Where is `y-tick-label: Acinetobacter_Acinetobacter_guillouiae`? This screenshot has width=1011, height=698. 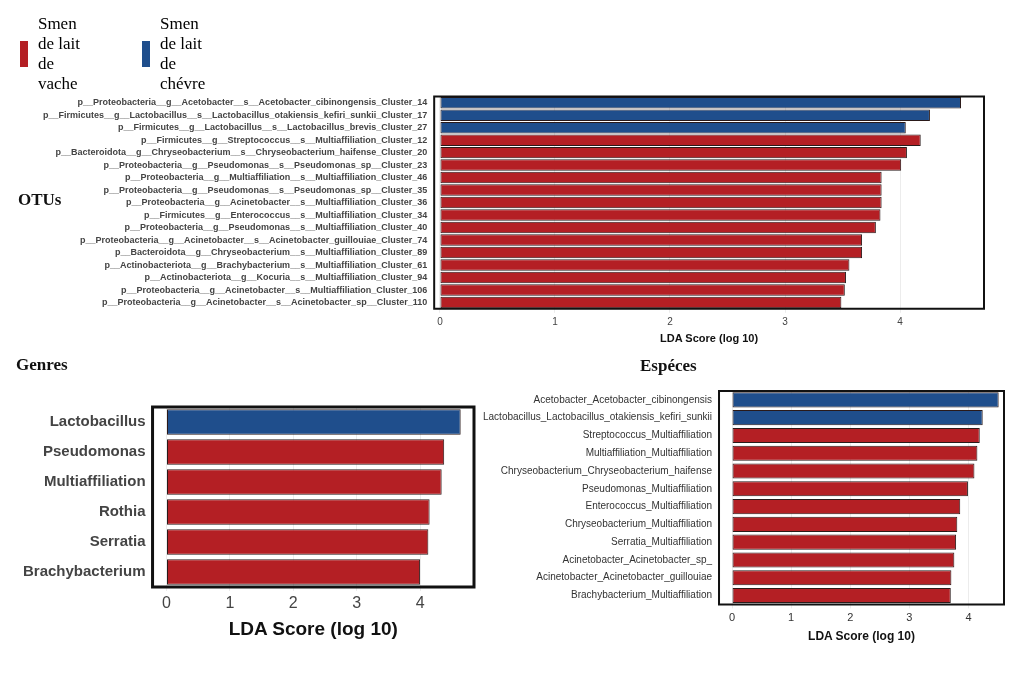
y-tick-label: Acinetobacter_Acinetobacter_guillouiae is located at coordinates (624, 577).